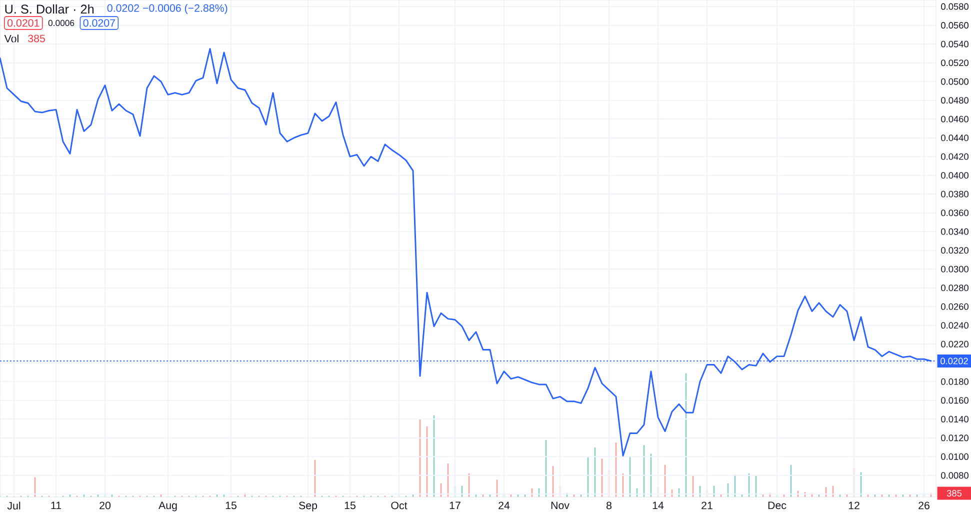  Describe the element at coordinates (954, 419) in the screenshot. I see `y-tick-label: 0.0140` at that location.